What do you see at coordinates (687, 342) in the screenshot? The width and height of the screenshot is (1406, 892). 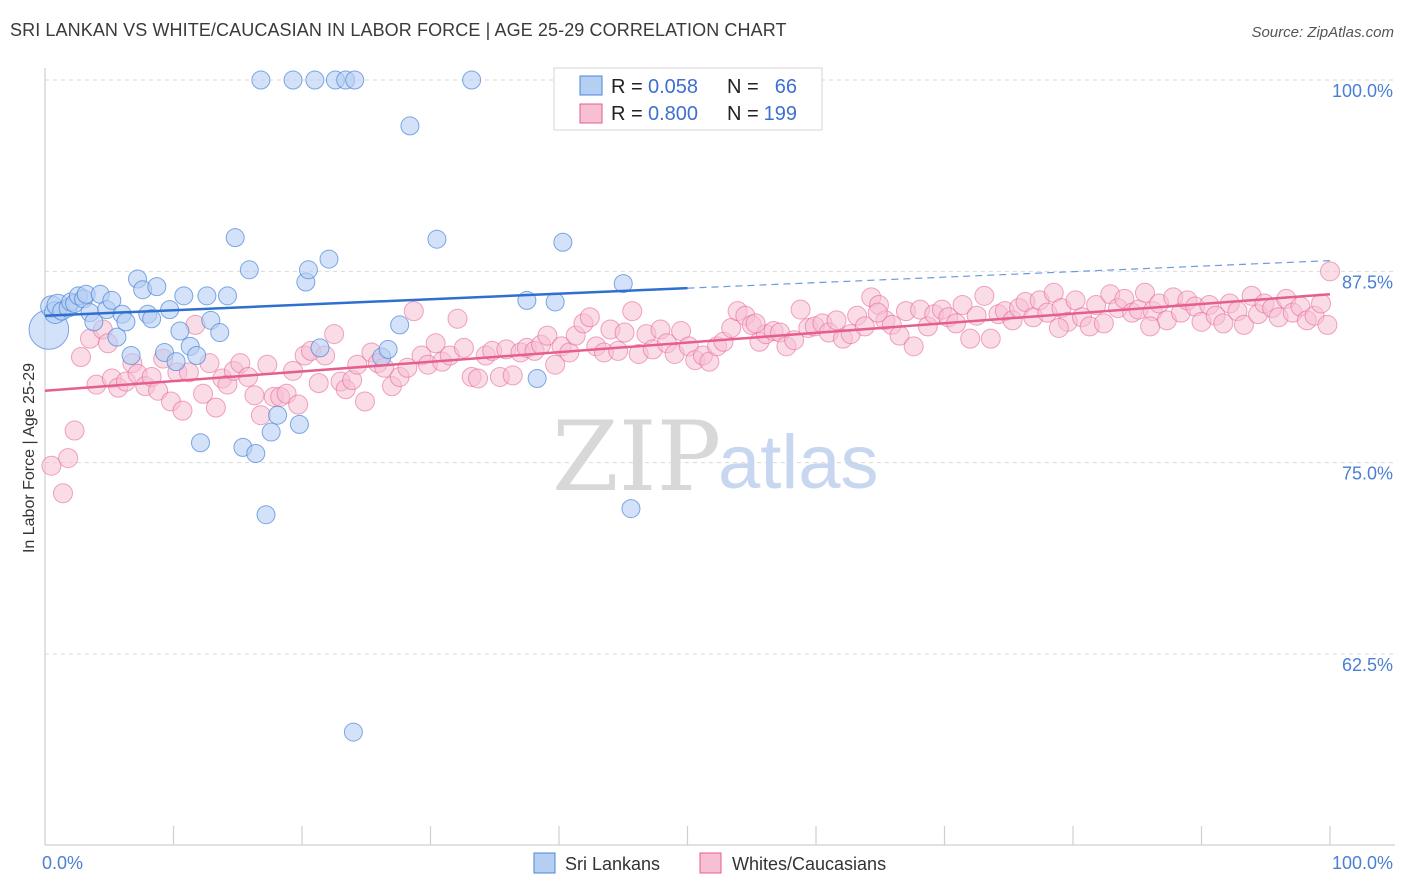 I see `trend-line-whites-caucasians` at bounding box center [687, 342].